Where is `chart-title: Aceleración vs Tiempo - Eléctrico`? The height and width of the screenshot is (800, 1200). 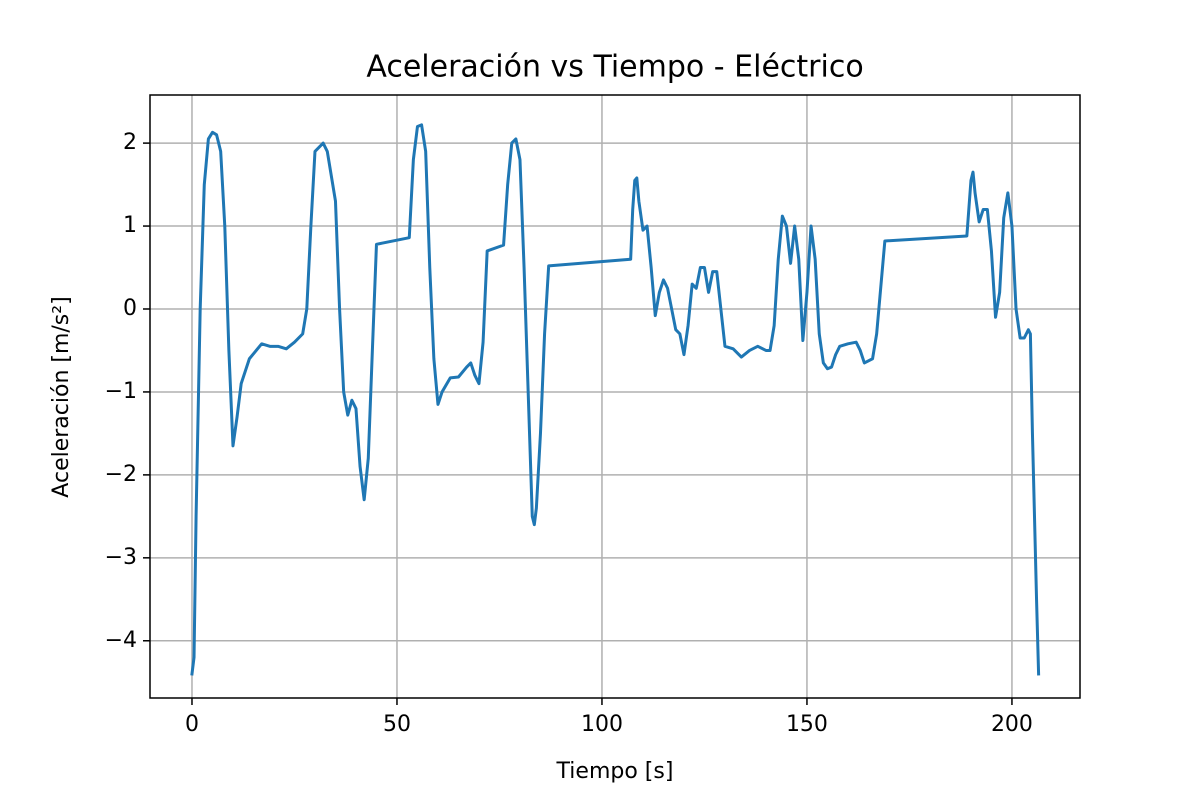 chart-title: Aceleración vs Tiempo - Eléctrico is located at coordinates (614, 67).